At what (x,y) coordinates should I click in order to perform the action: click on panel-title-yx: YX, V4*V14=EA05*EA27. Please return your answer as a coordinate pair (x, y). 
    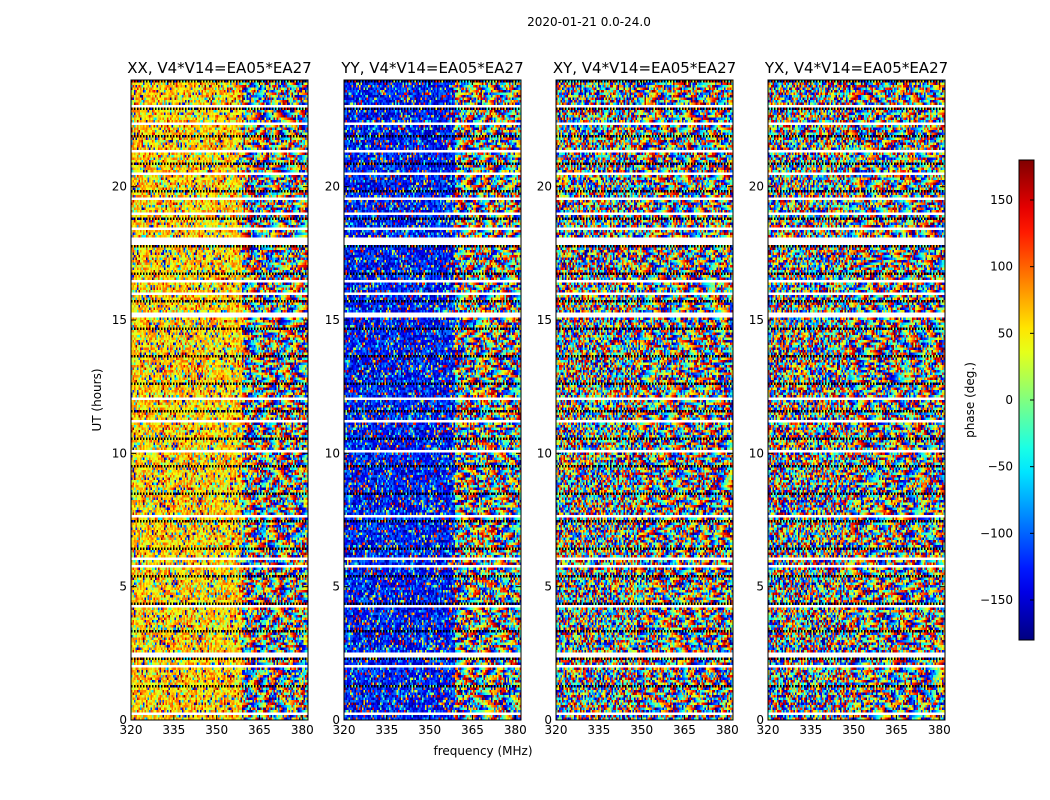
    Looking at the image, I should click on (856, 68).